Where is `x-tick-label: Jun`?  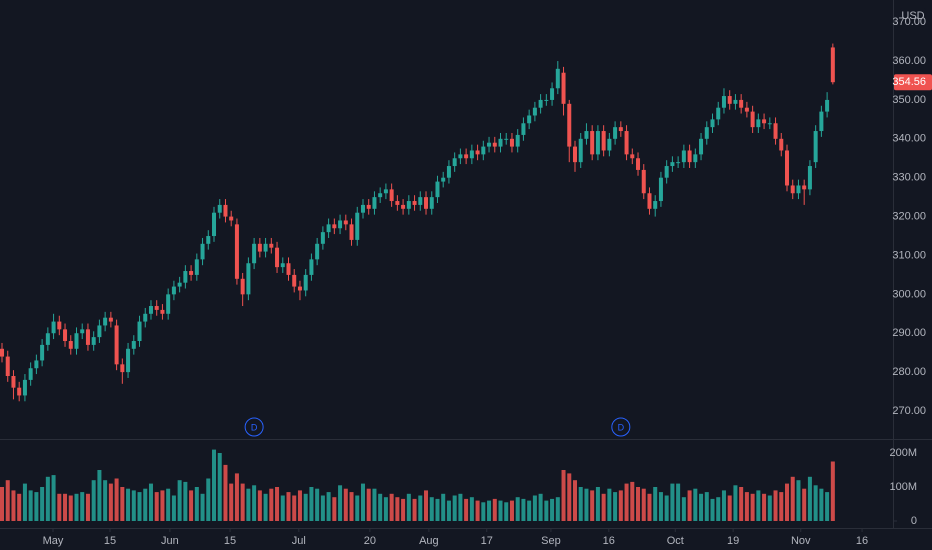
x-tick-label: Jun is located at coordinates (170, 541).